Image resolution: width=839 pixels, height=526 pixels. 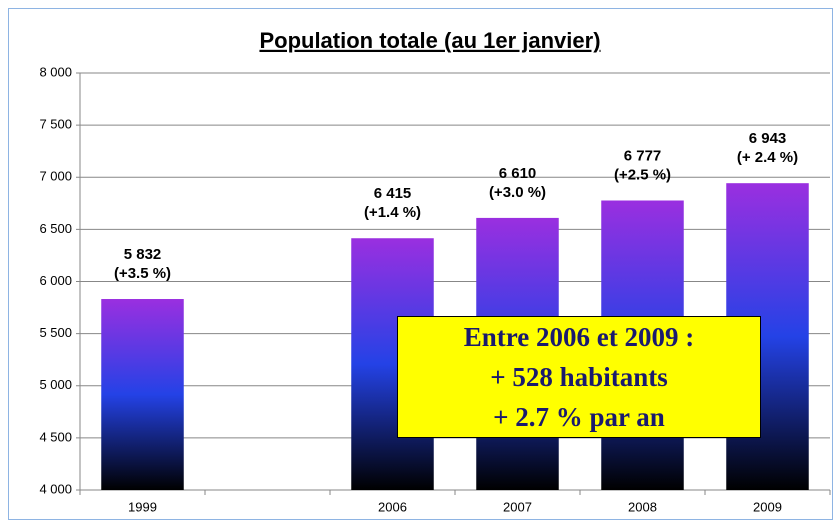 What do you see at coordinates (642, 506) in the screenshot?
I see `x-tick-label: 2008` at bounding box center [642, 506].